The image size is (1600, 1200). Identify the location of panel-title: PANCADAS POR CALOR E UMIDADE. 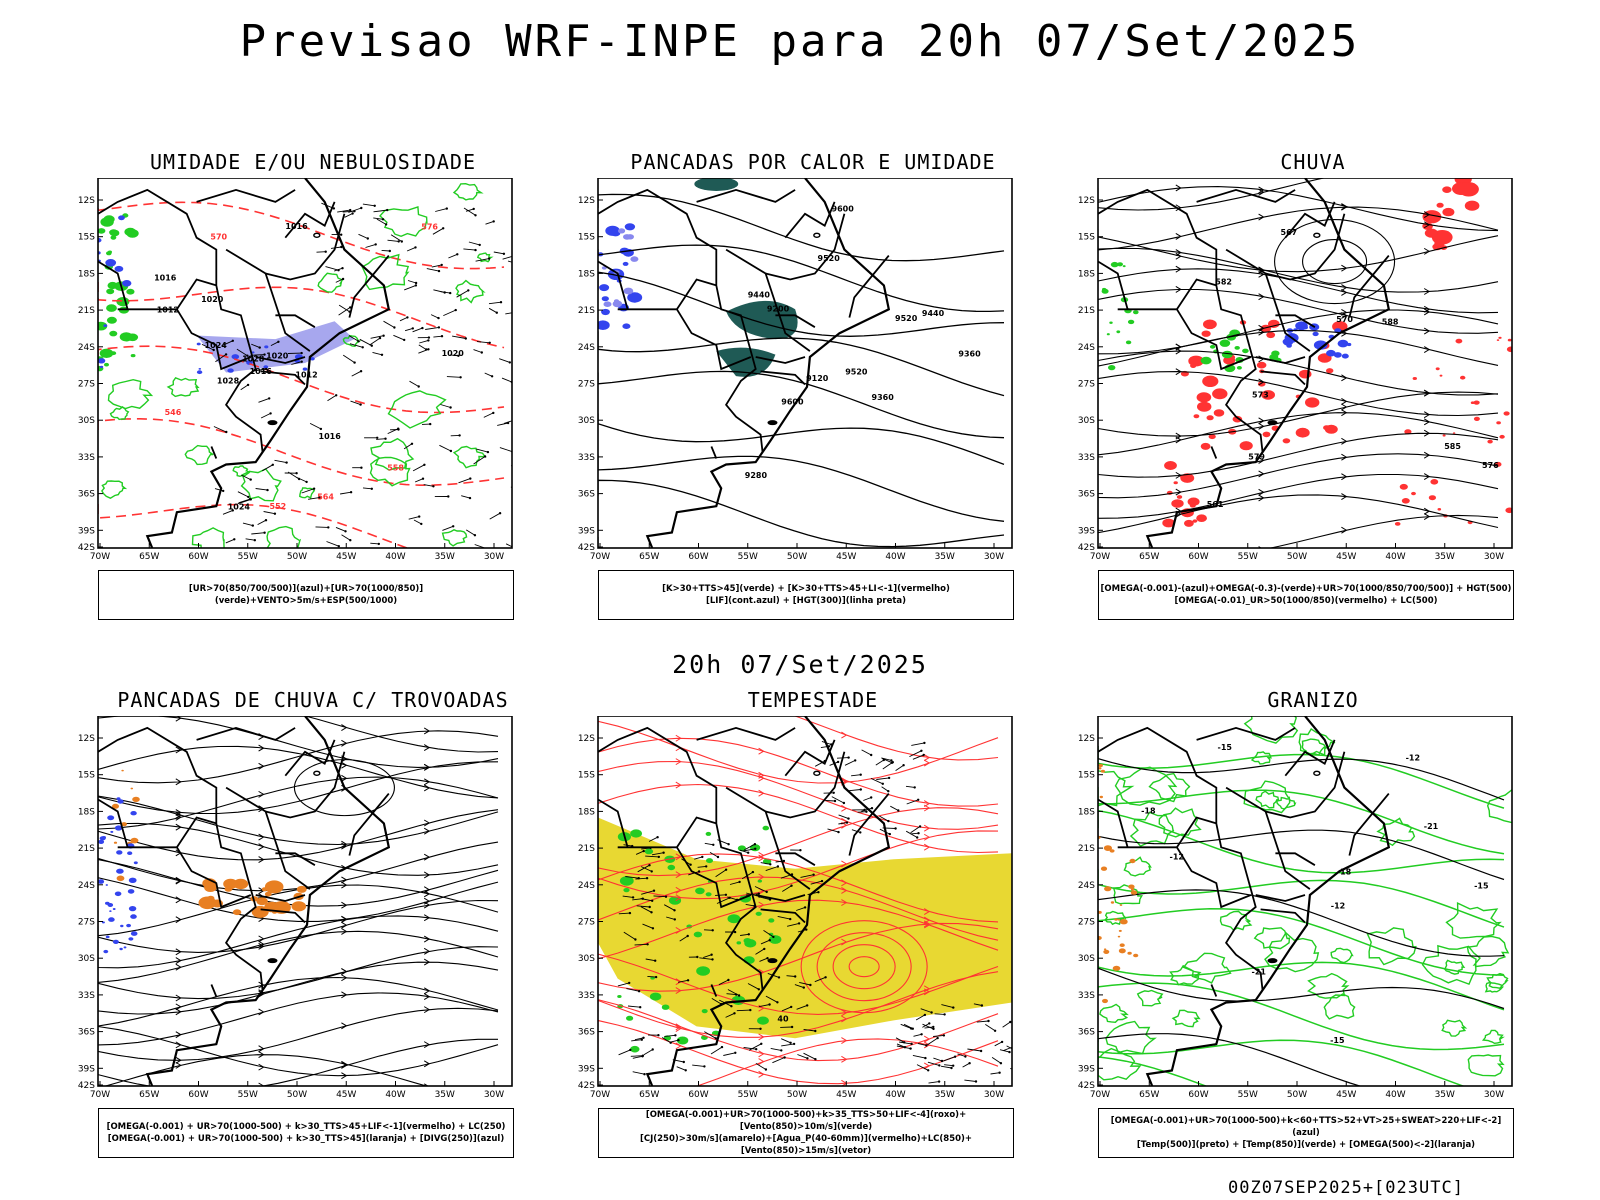
(813, 162).